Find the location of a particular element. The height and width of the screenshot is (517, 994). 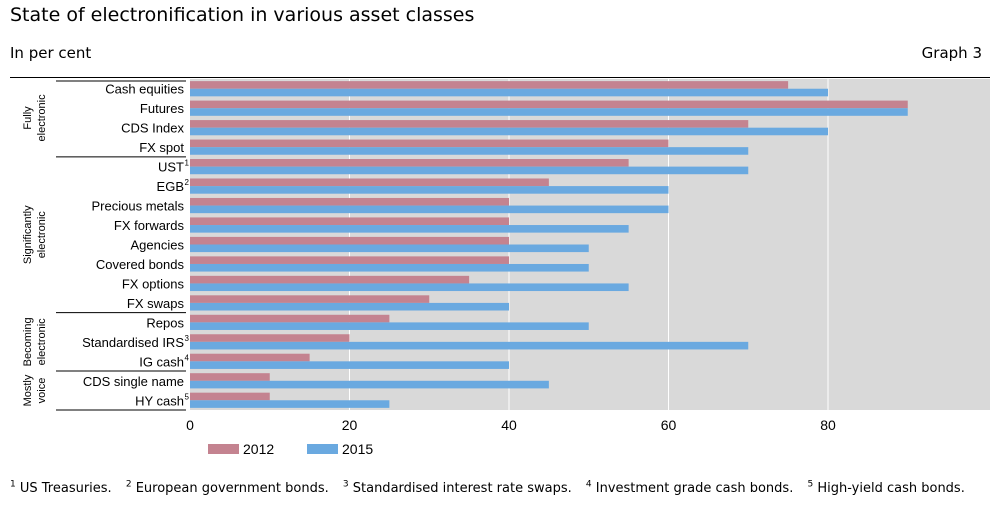

category-label: FX spot is located at coordinates (161, 147).